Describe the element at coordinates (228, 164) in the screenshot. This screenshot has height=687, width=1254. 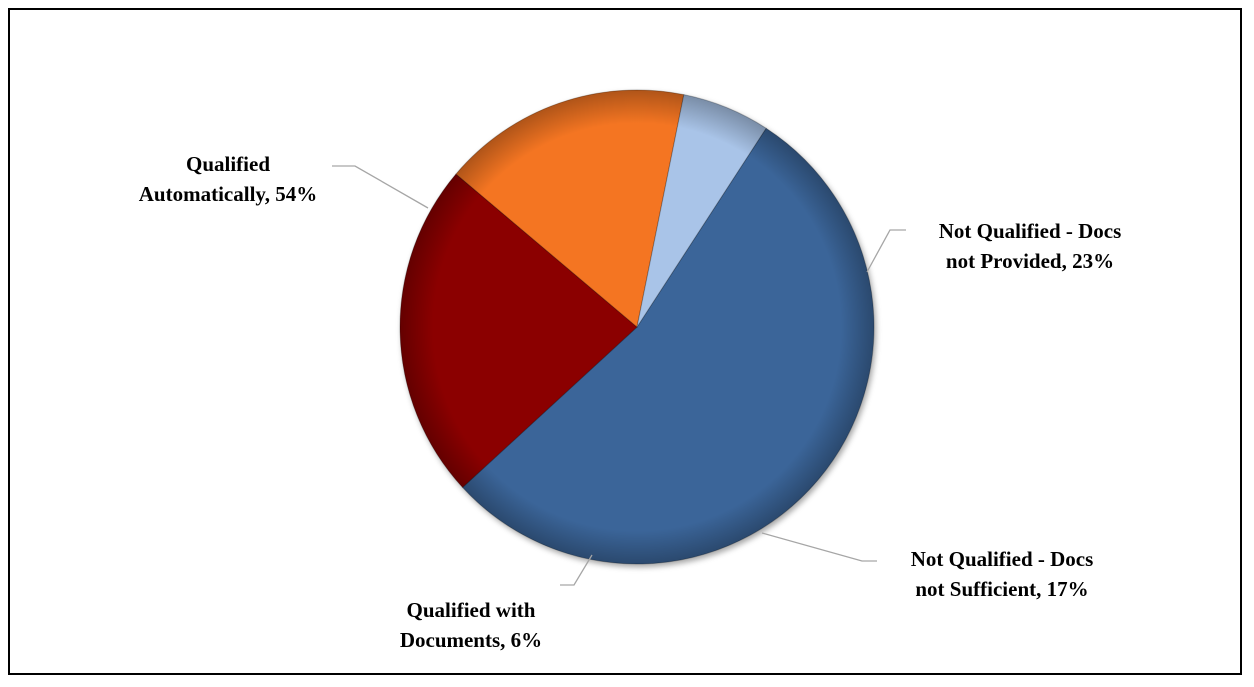
I see `data-label-line: Qualified` at that location.